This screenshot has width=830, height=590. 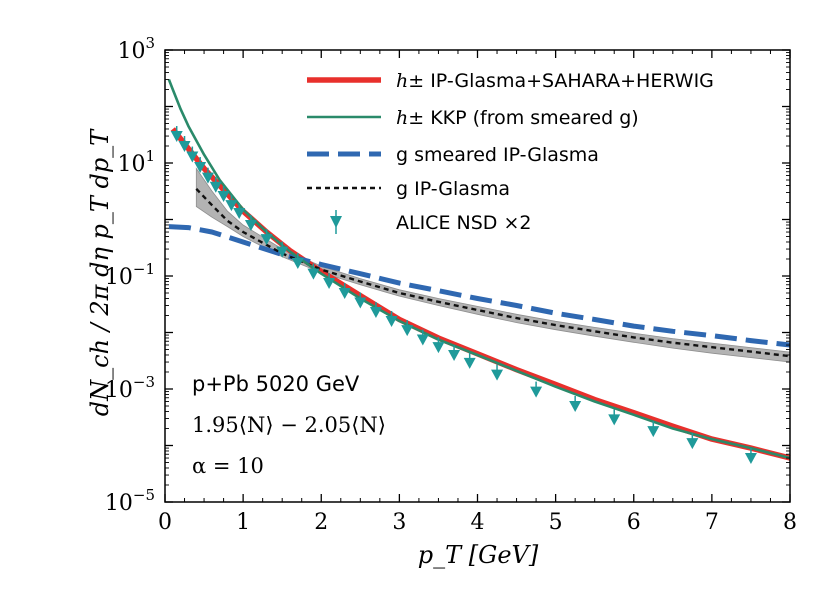 I want to click on x-axis-title: p_T [GeV], so click(x=478, y=555).